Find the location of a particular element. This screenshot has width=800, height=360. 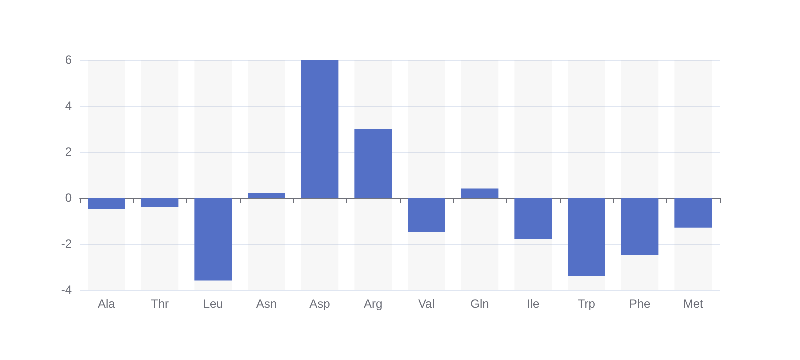

x-tick-label: Arg is located at coordinates (373, 304).